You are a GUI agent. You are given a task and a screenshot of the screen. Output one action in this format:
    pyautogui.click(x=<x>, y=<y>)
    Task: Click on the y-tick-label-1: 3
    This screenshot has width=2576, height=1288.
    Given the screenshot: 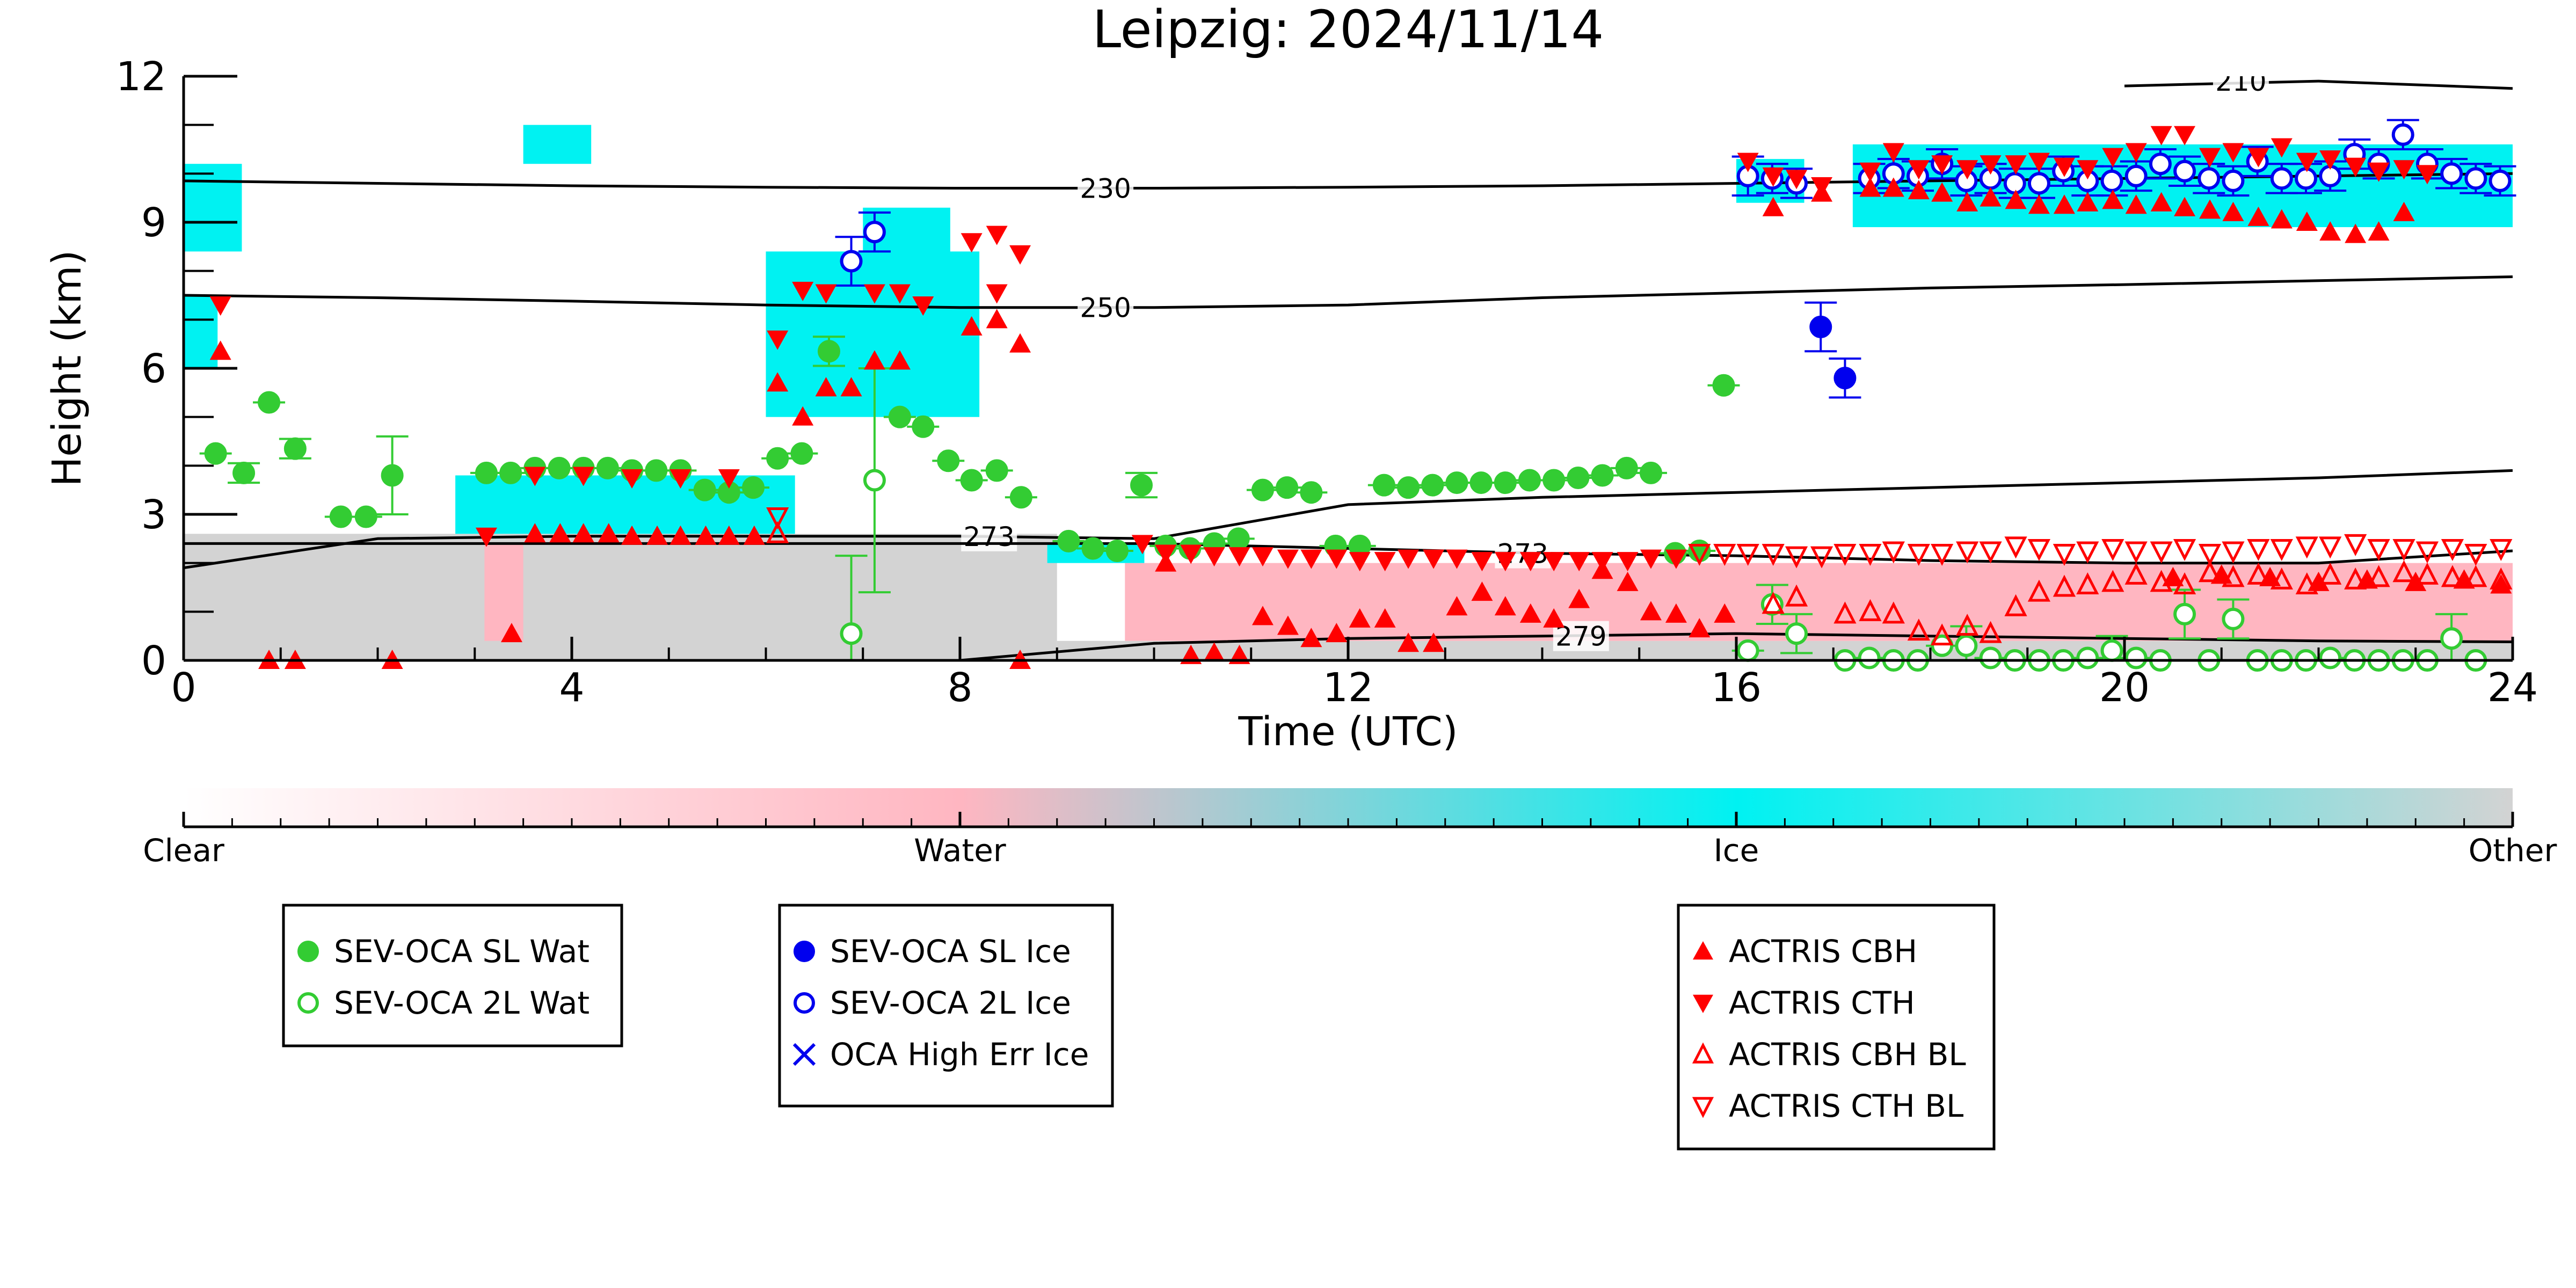 What is the action you would take?
    pyautogui.click(x=153, y=515)
    